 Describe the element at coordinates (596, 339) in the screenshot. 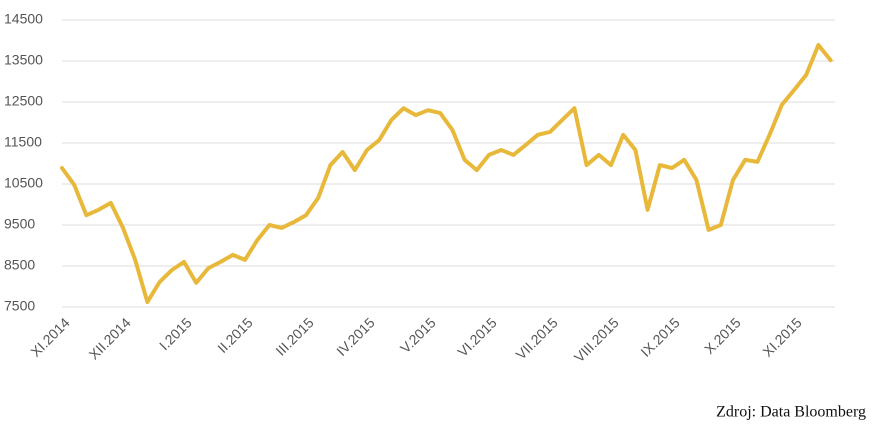

I see `x-tick-label: VIII.2015` at that location.